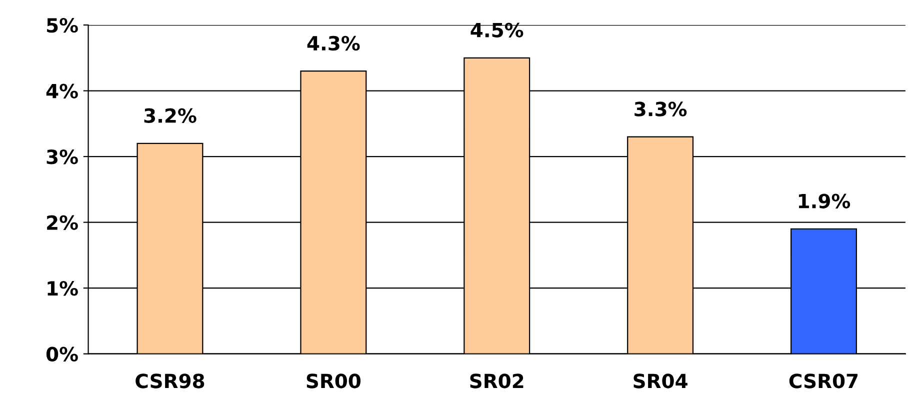 The width and height of the screenshot is (910, 410). I want to click on x-tick-label: SR00, so click(333, 381).